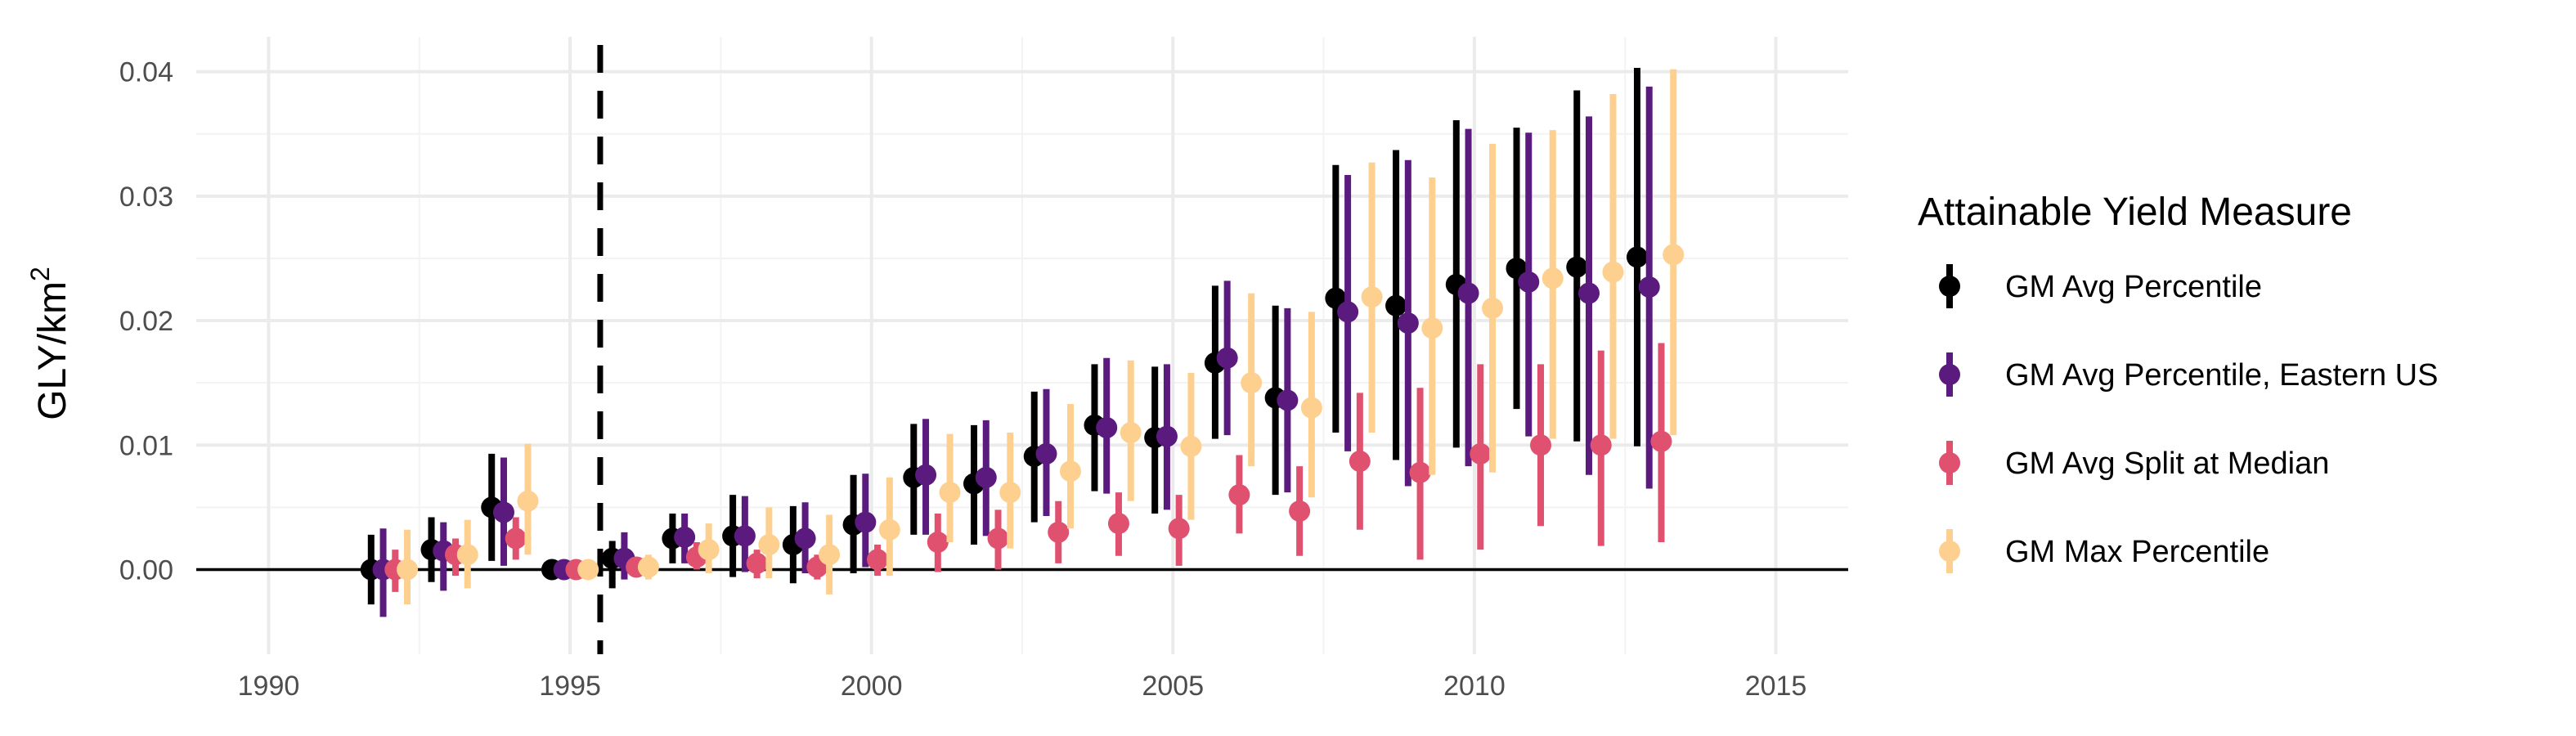 Image resolution: width=2576 pixels, height=736 pixels. I want to click on y-axis: 0.00 0.01 0.02 0.03 0.04, so click(146, 321).